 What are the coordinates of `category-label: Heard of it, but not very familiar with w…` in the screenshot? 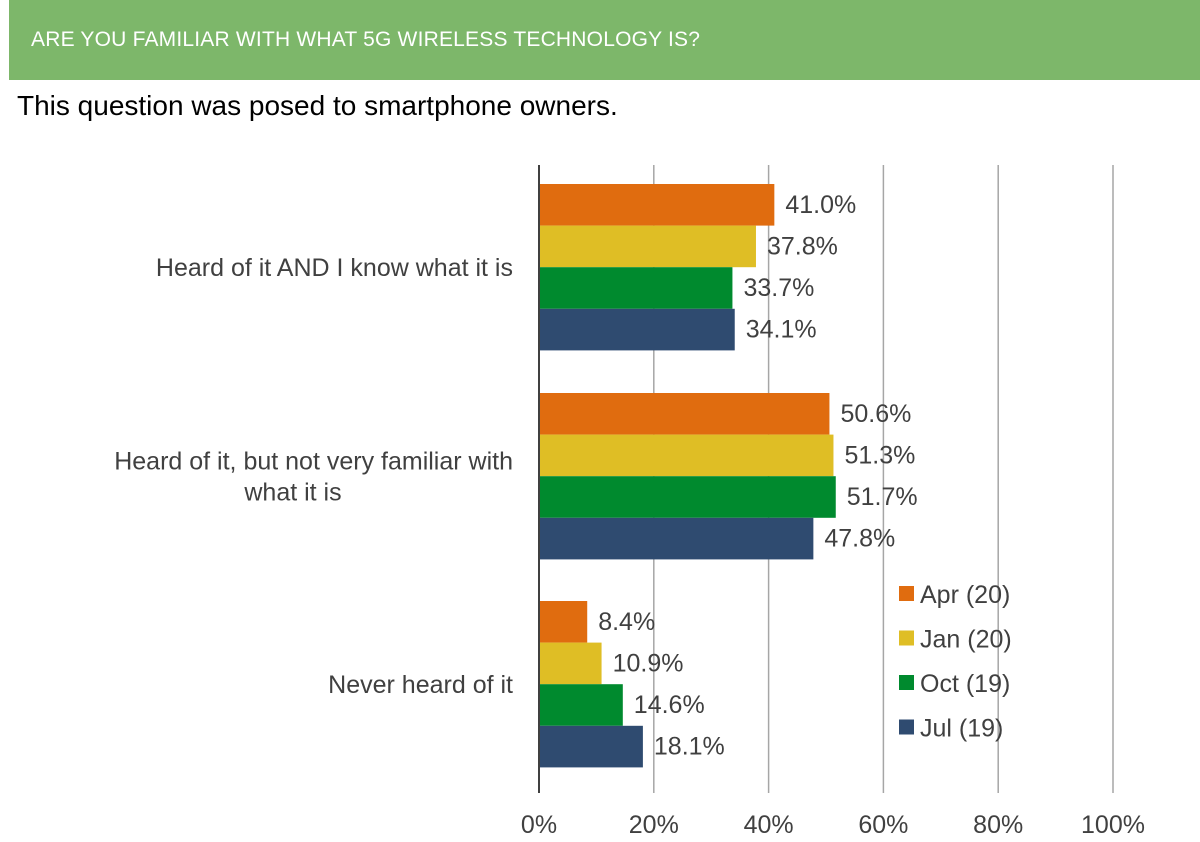 It's located at (313, 477).